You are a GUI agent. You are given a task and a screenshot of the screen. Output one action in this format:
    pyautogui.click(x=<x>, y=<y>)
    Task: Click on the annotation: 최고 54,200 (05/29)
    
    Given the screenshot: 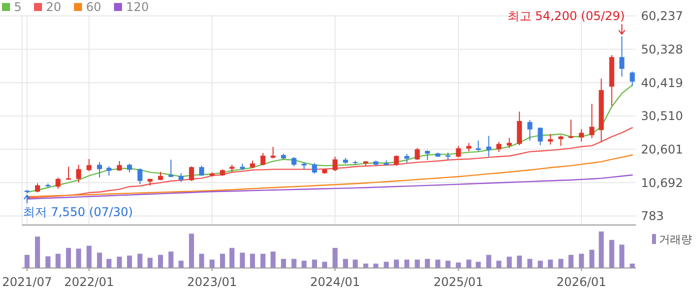 What is the action you would take?
    pyautogui.click(x=566, y=16)
    